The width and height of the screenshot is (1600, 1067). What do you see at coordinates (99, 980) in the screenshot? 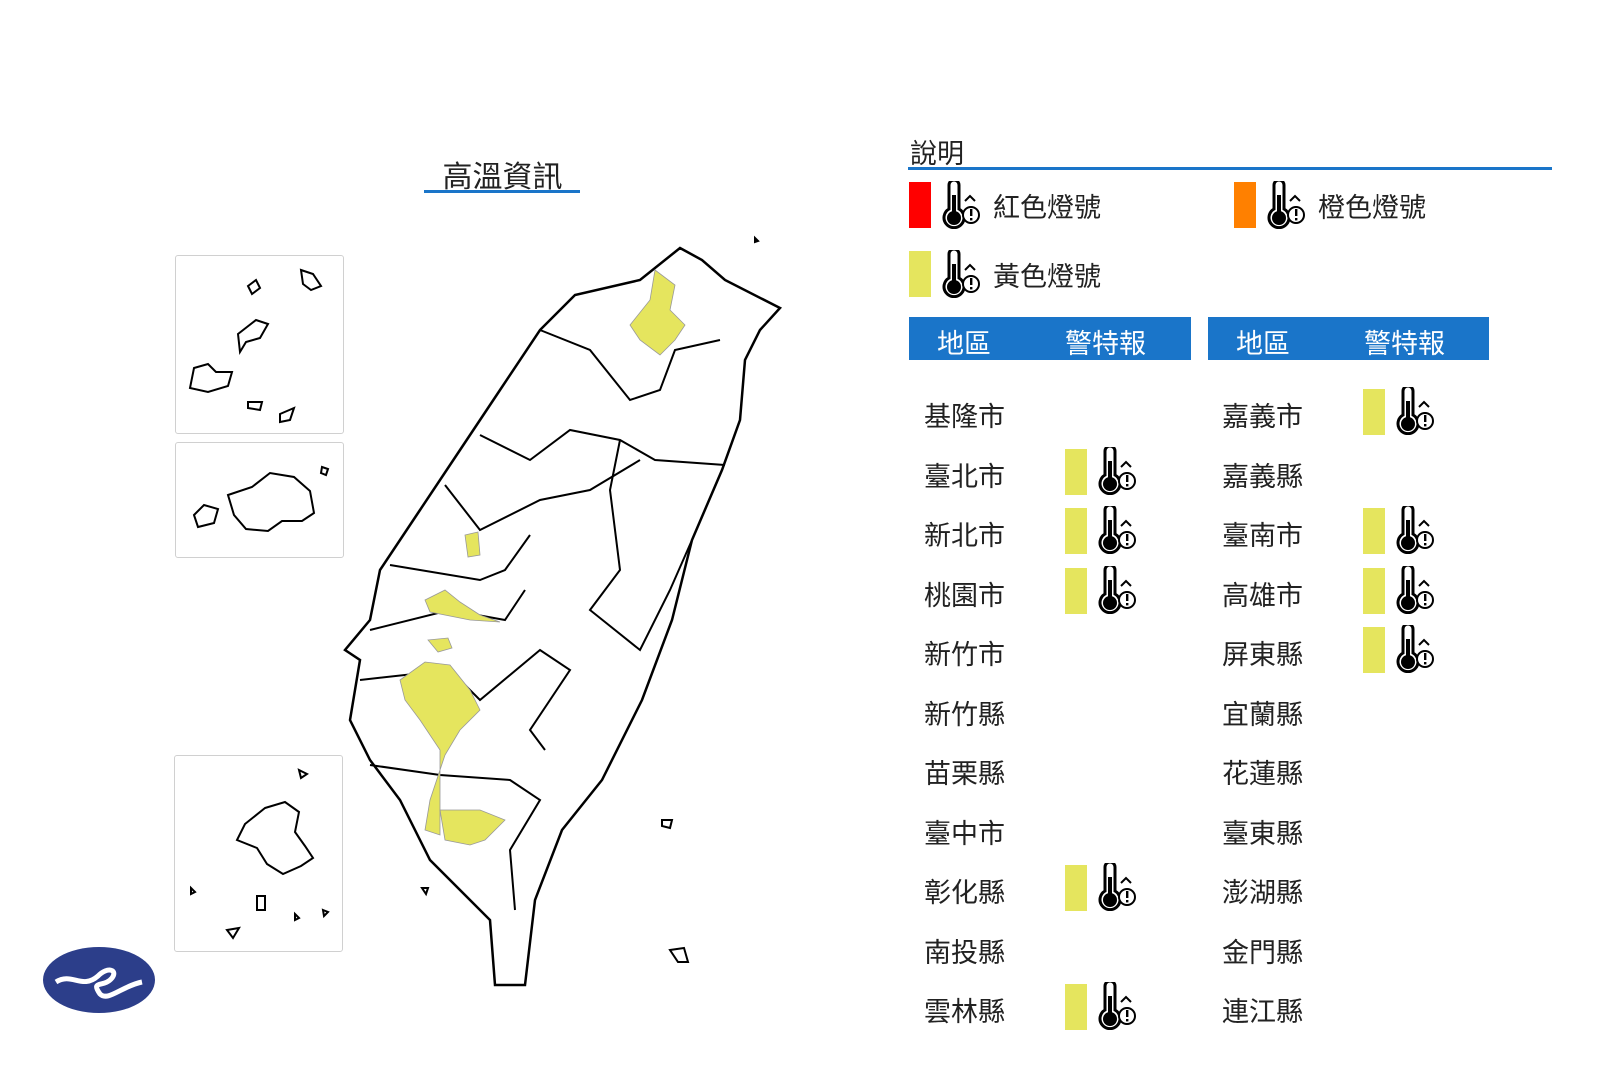
I see `cwa-logo` at bounding box center [99, 980].